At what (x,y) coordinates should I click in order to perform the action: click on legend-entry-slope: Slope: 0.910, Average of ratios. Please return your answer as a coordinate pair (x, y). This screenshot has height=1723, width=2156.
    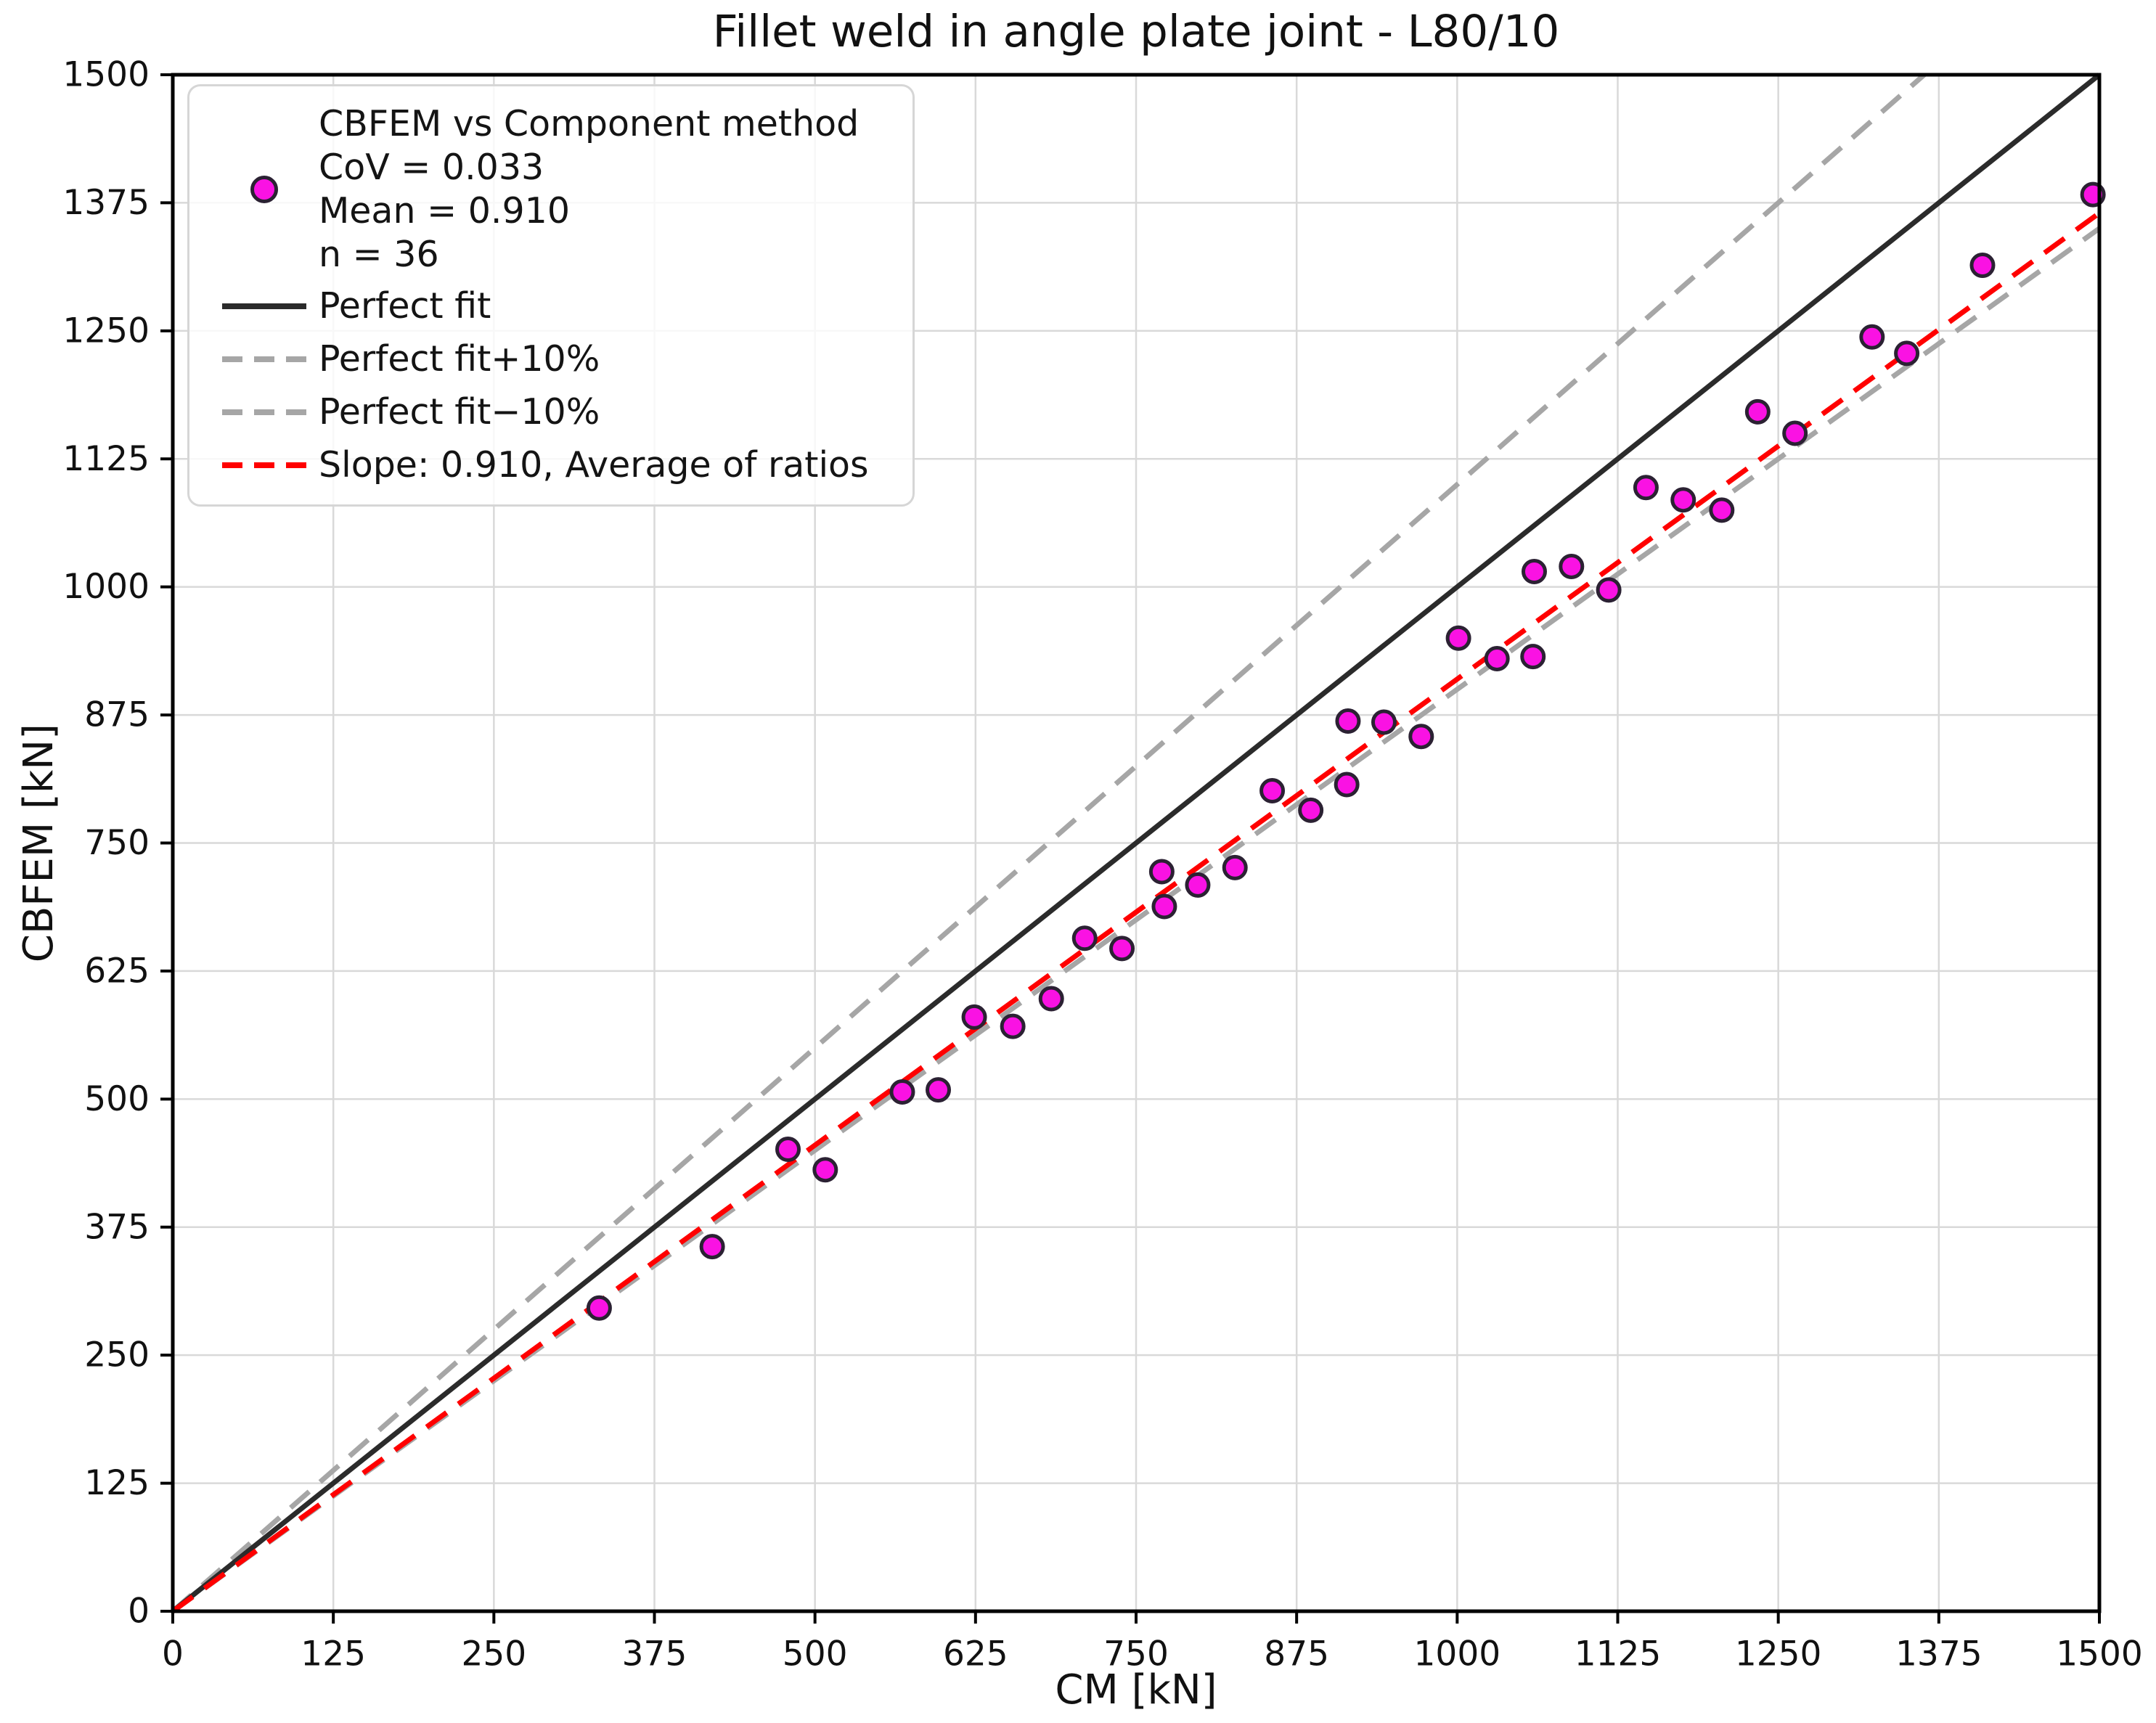
    Looking at the image, I should click on (551, 465).